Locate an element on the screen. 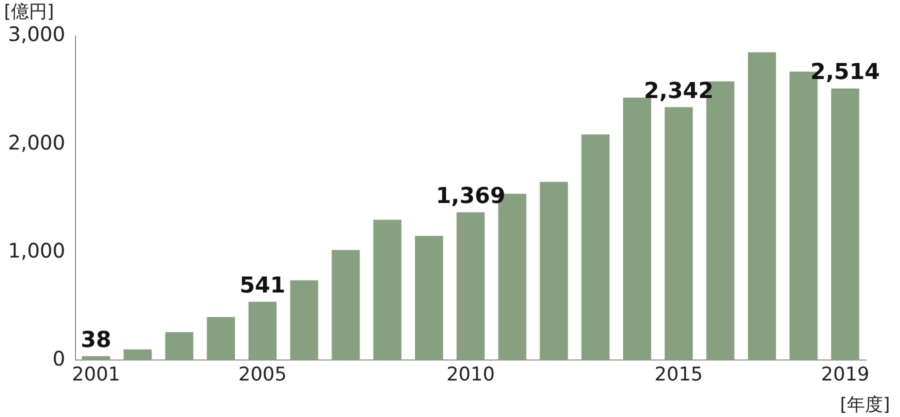 This screenshot has height=417, width=900. y-axis-title: [億円] is located at coordinates (29, 12).